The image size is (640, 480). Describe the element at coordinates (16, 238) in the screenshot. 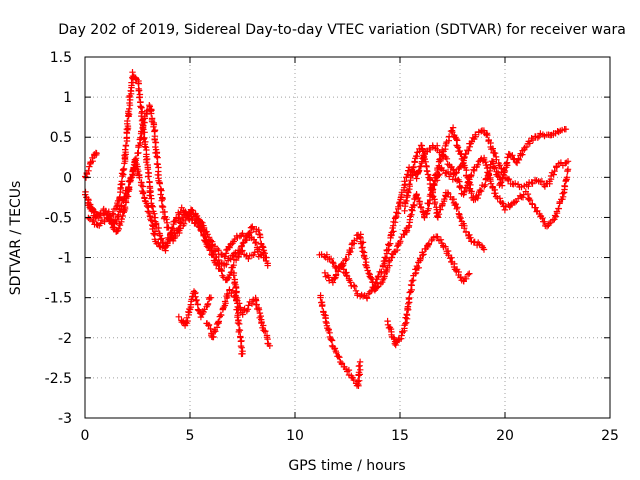

I see `y-axis-label: SDTVAR / TECUs` at that location.